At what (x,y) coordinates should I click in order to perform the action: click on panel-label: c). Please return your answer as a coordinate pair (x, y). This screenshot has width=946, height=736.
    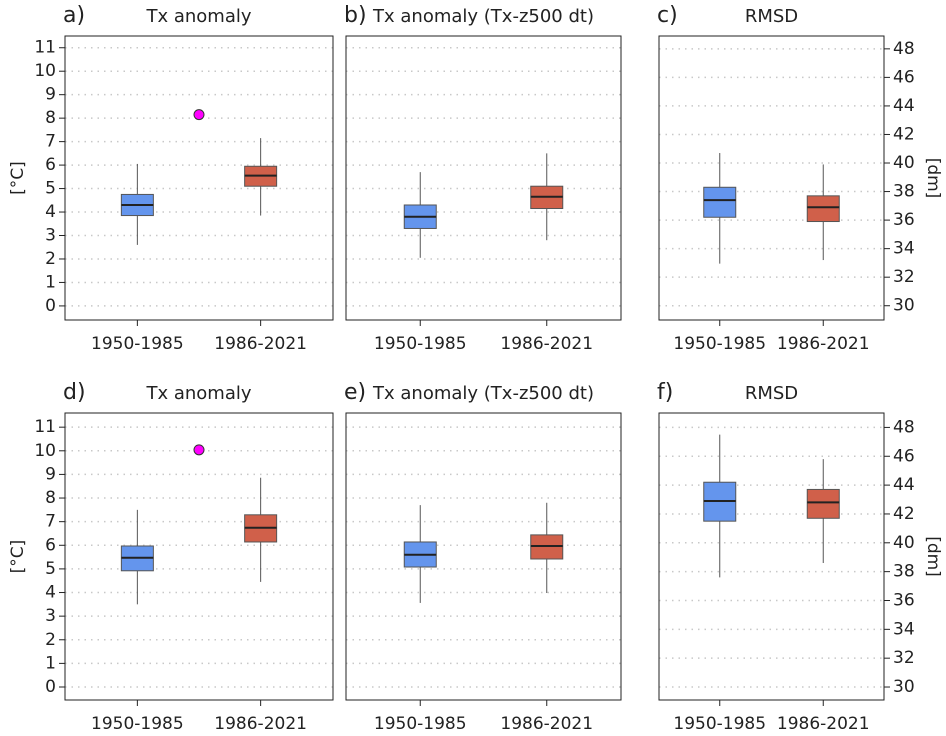
    Looking at the image, I should click on (667, 15).